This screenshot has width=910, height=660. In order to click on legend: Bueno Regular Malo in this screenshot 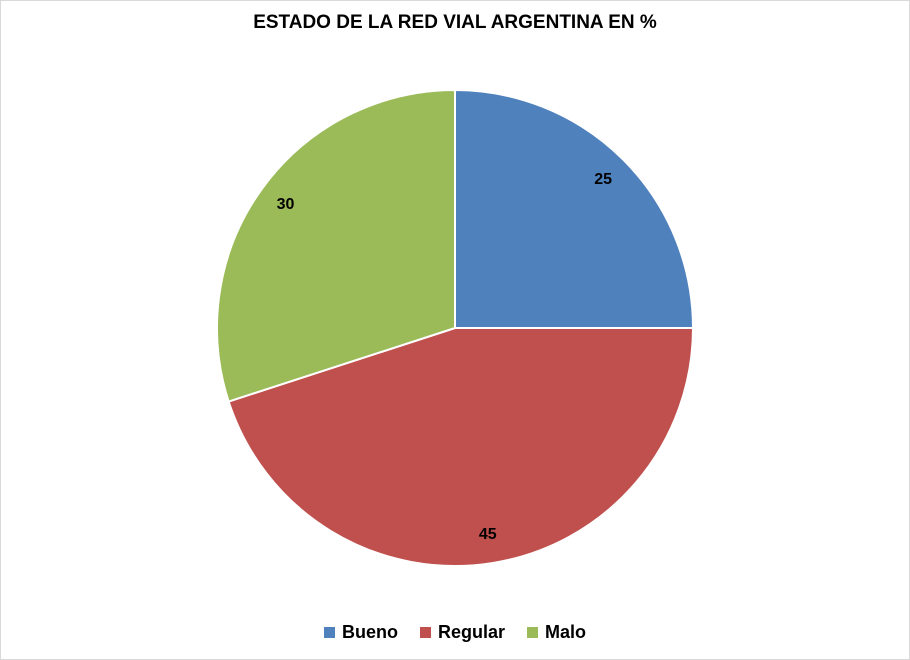, I will do `click(455, 632)`.